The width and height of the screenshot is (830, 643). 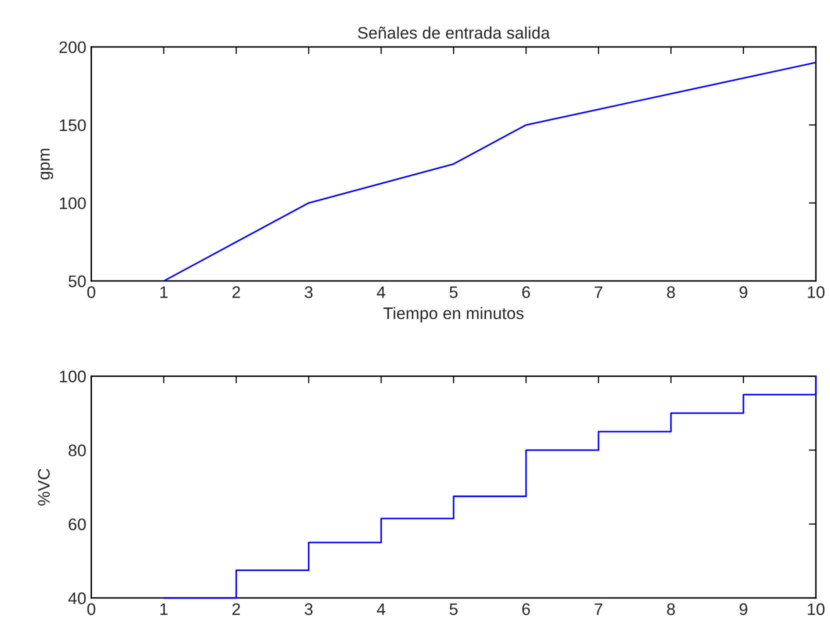 What do you see at coordinates (73, 125) in the screenshot?
I see `y-tick-label: 150` at bounding box center [73, 125].